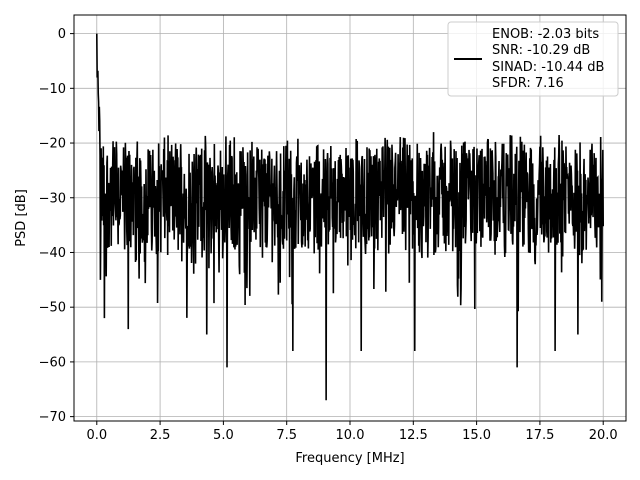 The image size is (640, 480). I want to click on x-tick-label: 10.0, so click(350, 435).